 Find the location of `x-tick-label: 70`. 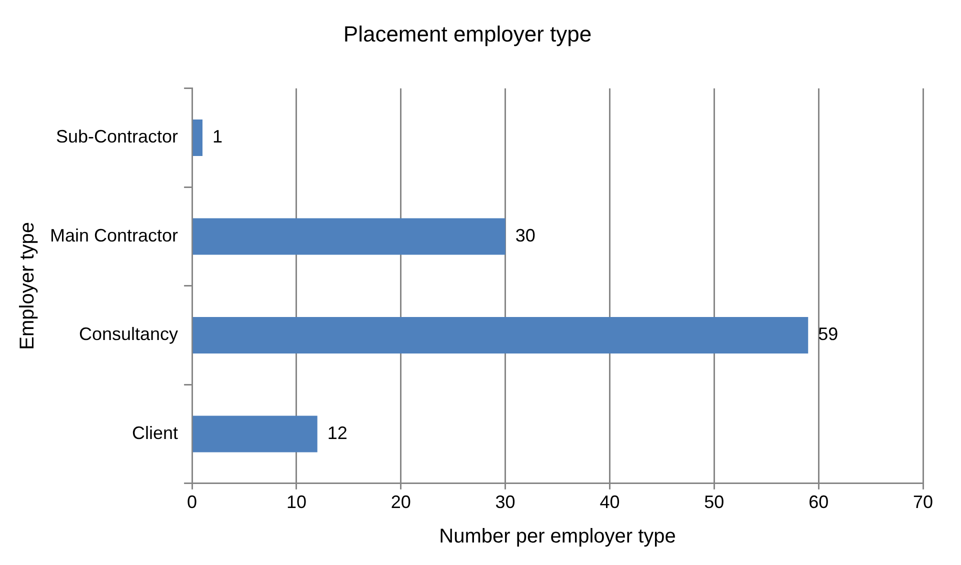

x-tick-label: 70 is located at coordinates (923, 502).